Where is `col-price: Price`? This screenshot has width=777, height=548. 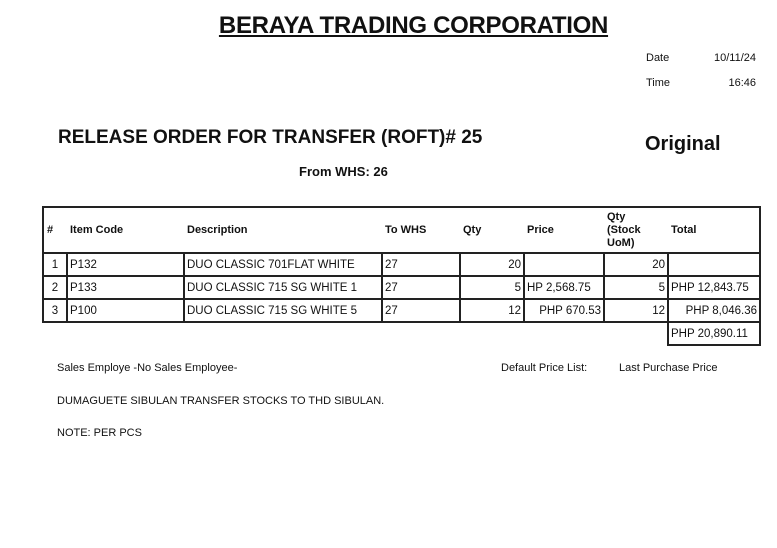 col-price: Price is located at coordinates (564, 229).